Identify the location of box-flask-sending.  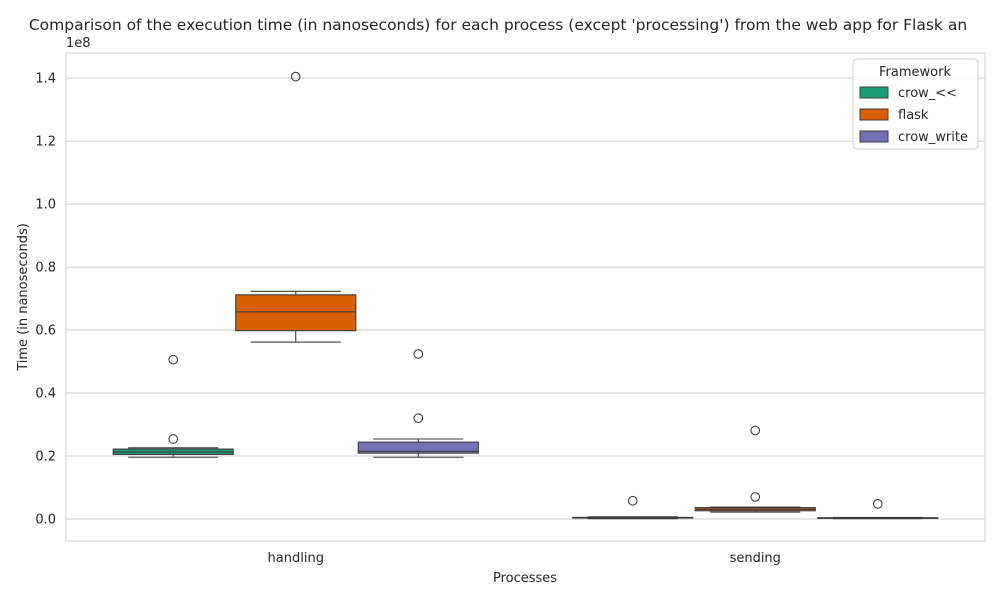
(755, 469).